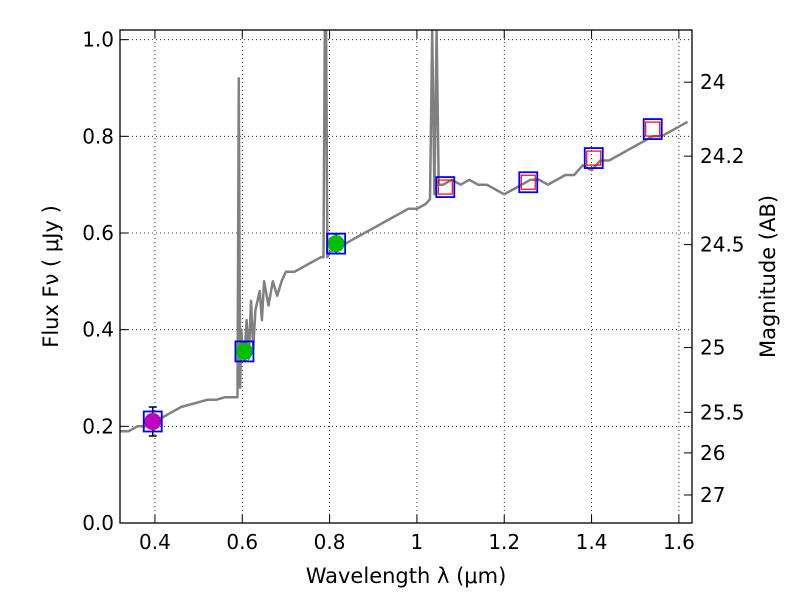 The height and width of the screenshot is (600, 800). I want to click on y-tick-label: 0.2, so click(98, 426).